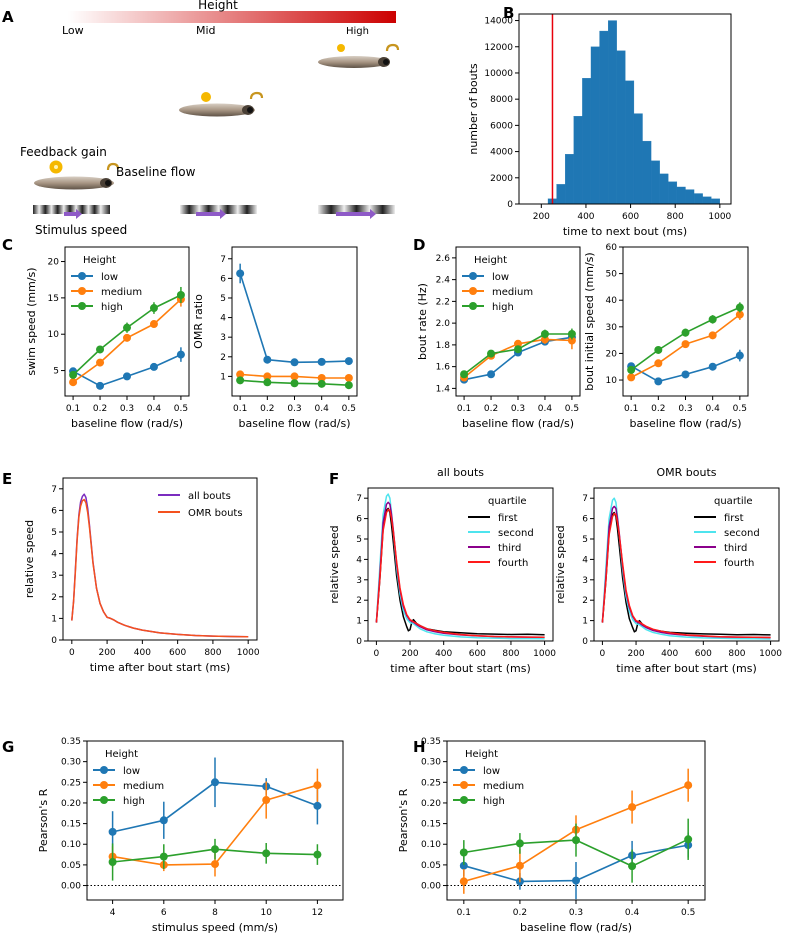  I want to click on y-tick-label: 4, so click(54, 555).